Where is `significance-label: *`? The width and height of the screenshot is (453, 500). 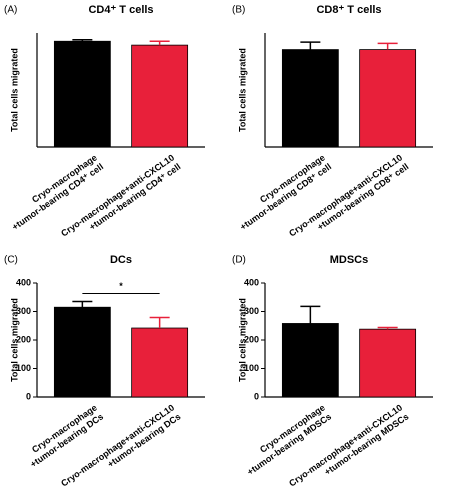 significance-label: * is located at coordinates (121, 286).